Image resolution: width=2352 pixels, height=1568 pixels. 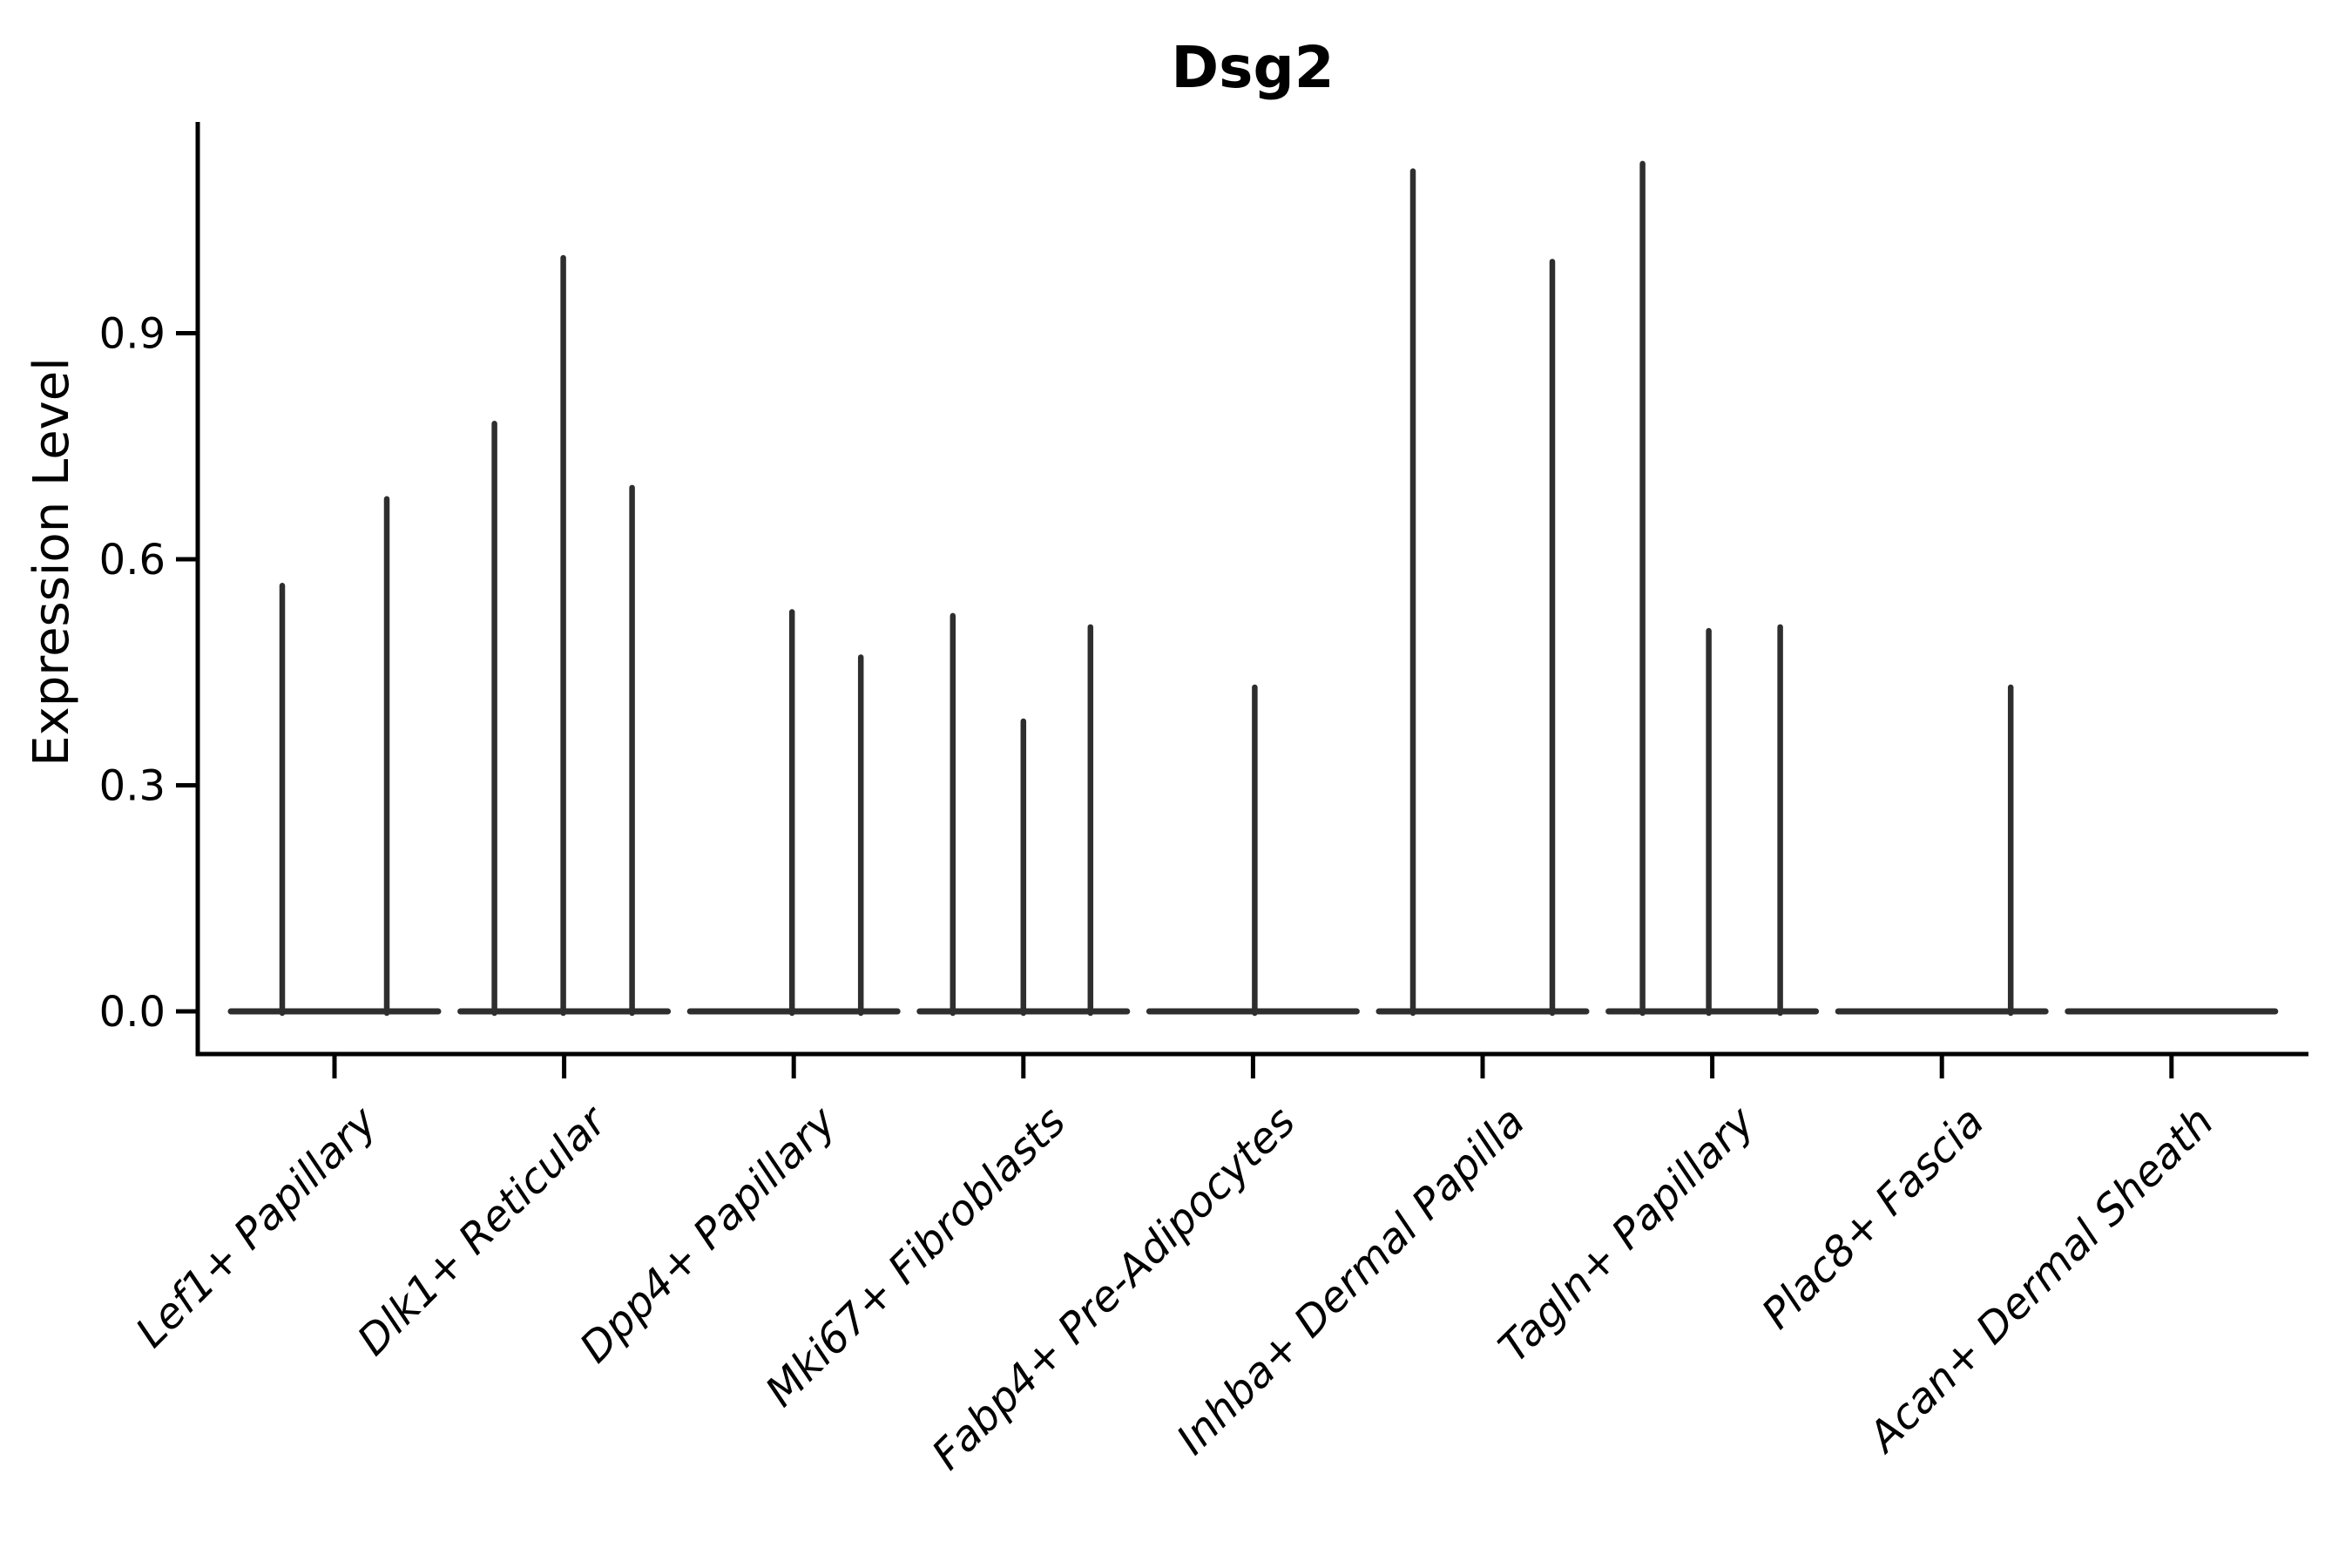 What do you see at coordinates (148, 673) in the screenshot?
I see `y-axis-ticks: 0.0 0.3 0.6 0.9` at bounding box center [148, 673].